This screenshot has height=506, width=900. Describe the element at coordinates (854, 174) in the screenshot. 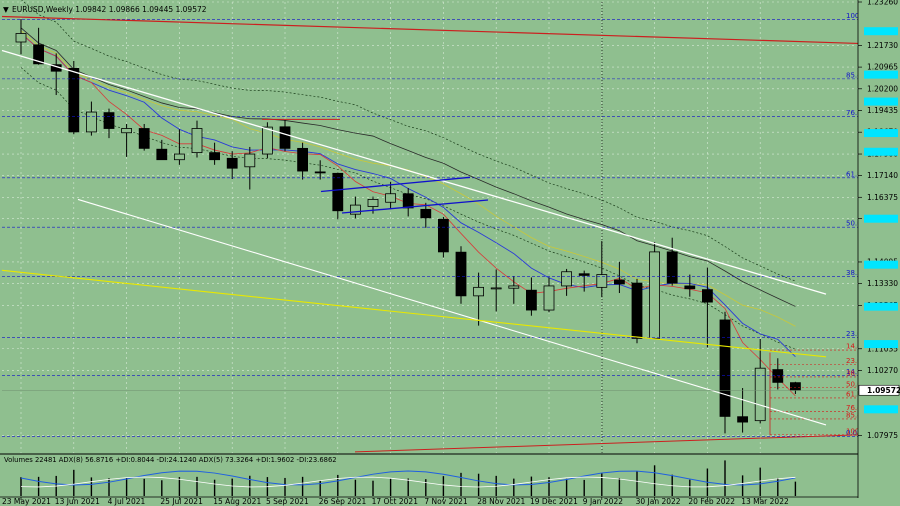

I see `fib-level-label: 61.8` at that location.